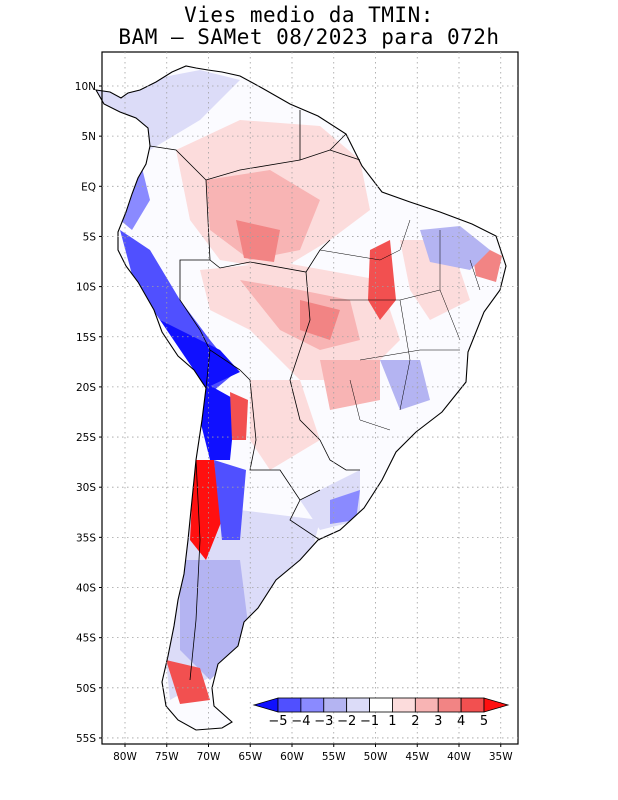 The image size is (618, 800). Describe the element at coordinates (346, 721) in the screenshot. I see `colorbar-label: −2` at that location.